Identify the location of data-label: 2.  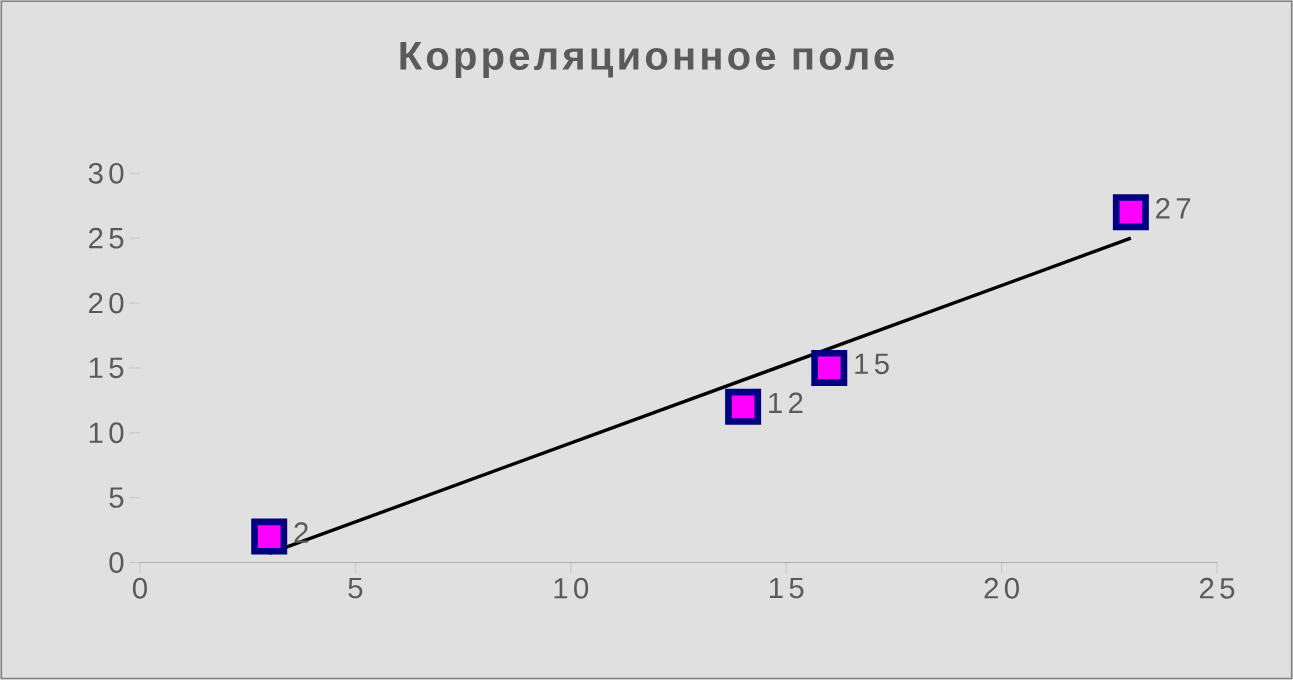
(301, 532).